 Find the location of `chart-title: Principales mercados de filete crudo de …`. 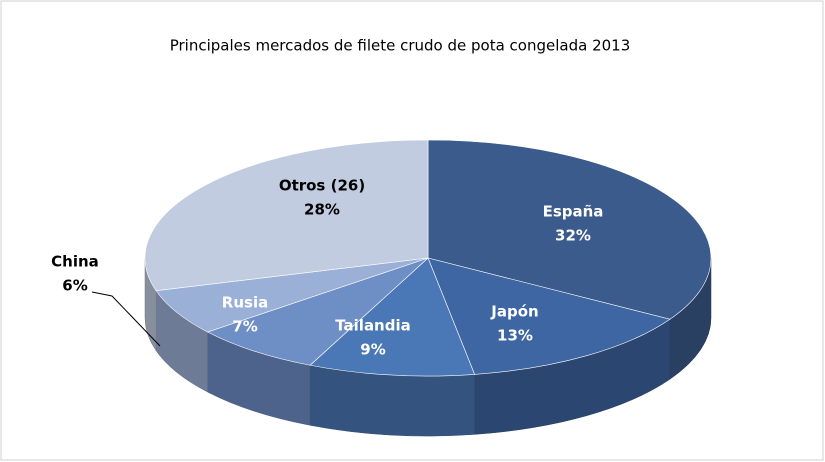

chart-title: Principales mercados de filete crudo de … is located at coordinates (400, 46).